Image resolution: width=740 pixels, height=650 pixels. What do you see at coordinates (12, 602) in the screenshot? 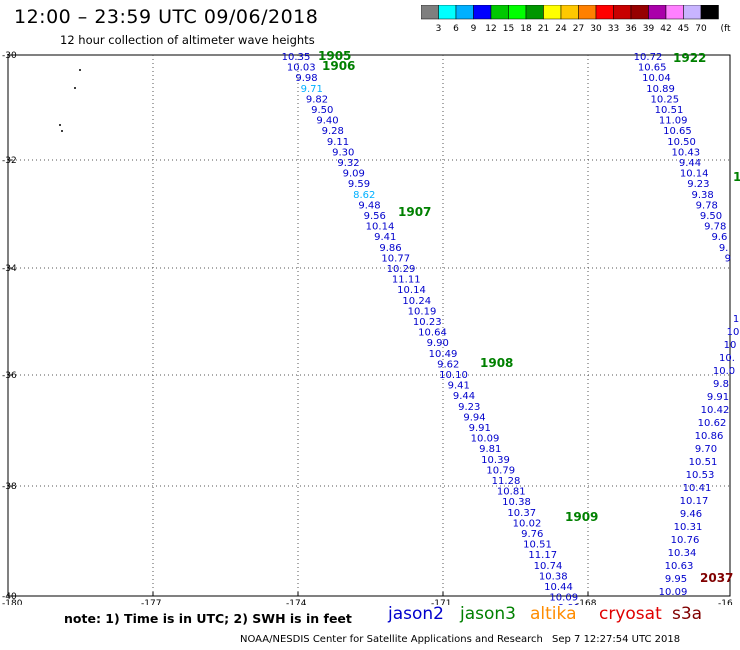
I see `longitude-label: -180` at bounding box center [12, 602].